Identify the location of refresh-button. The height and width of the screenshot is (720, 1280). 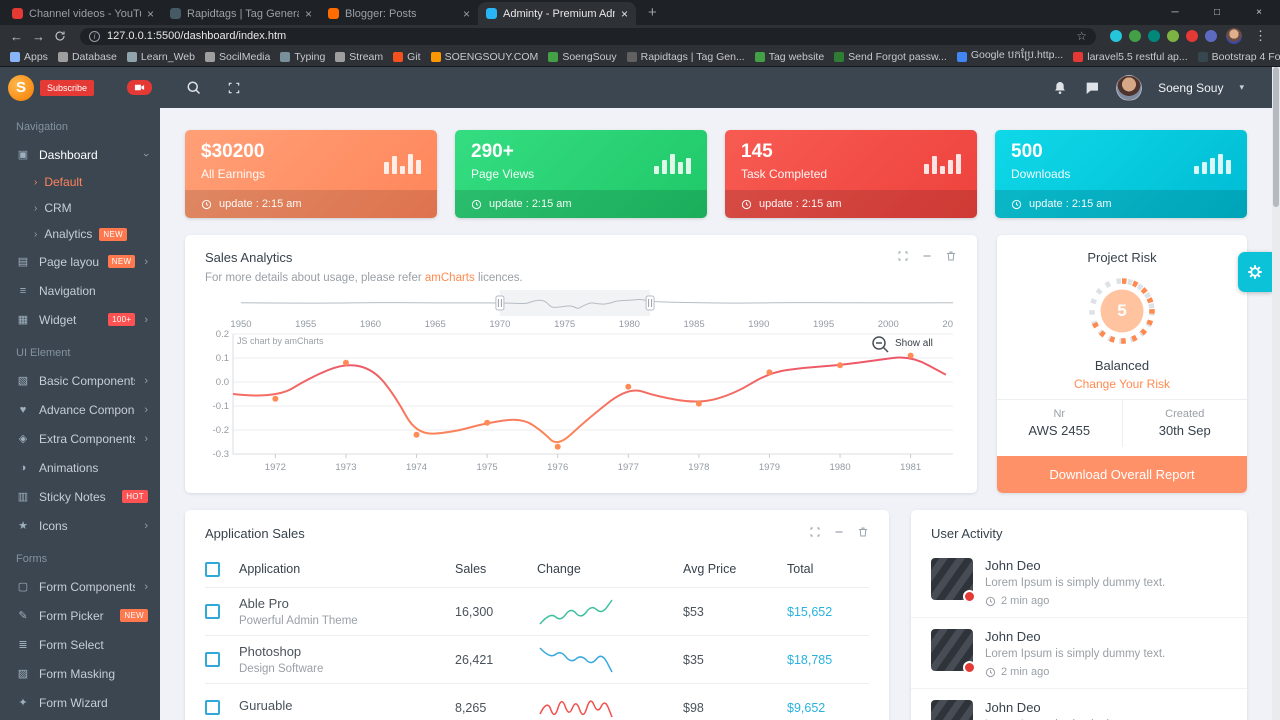
(60, 36).